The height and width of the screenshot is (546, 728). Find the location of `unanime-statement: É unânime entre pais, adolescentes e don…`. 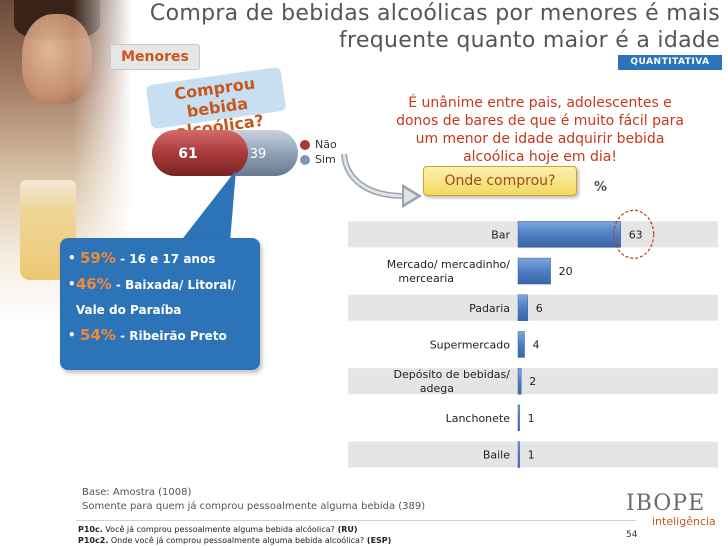

unanime-statement: É unânime entre pais, adolescentes e don… is located at coordinates (540, 130).